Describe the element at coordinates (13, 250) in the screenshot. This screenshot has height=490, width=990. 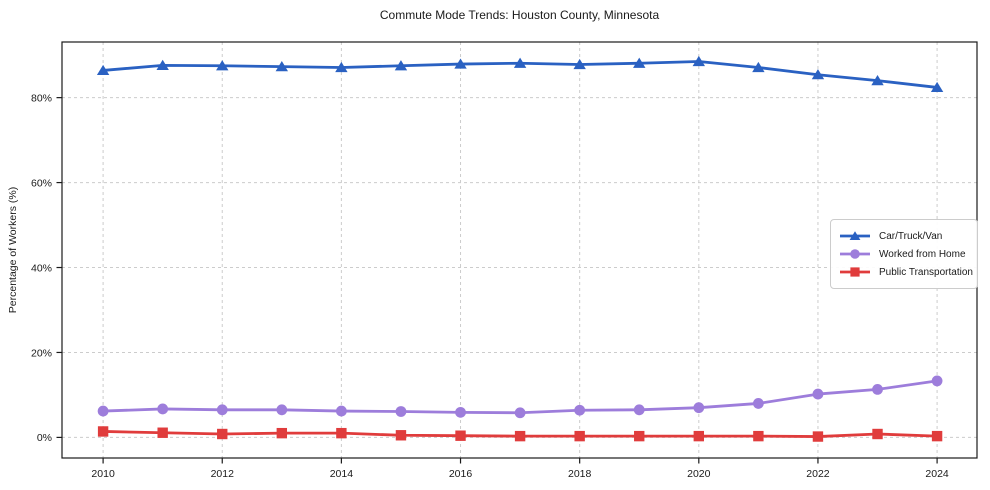
I see `y-axis-label: Percentage of Workers (%)` at that location.